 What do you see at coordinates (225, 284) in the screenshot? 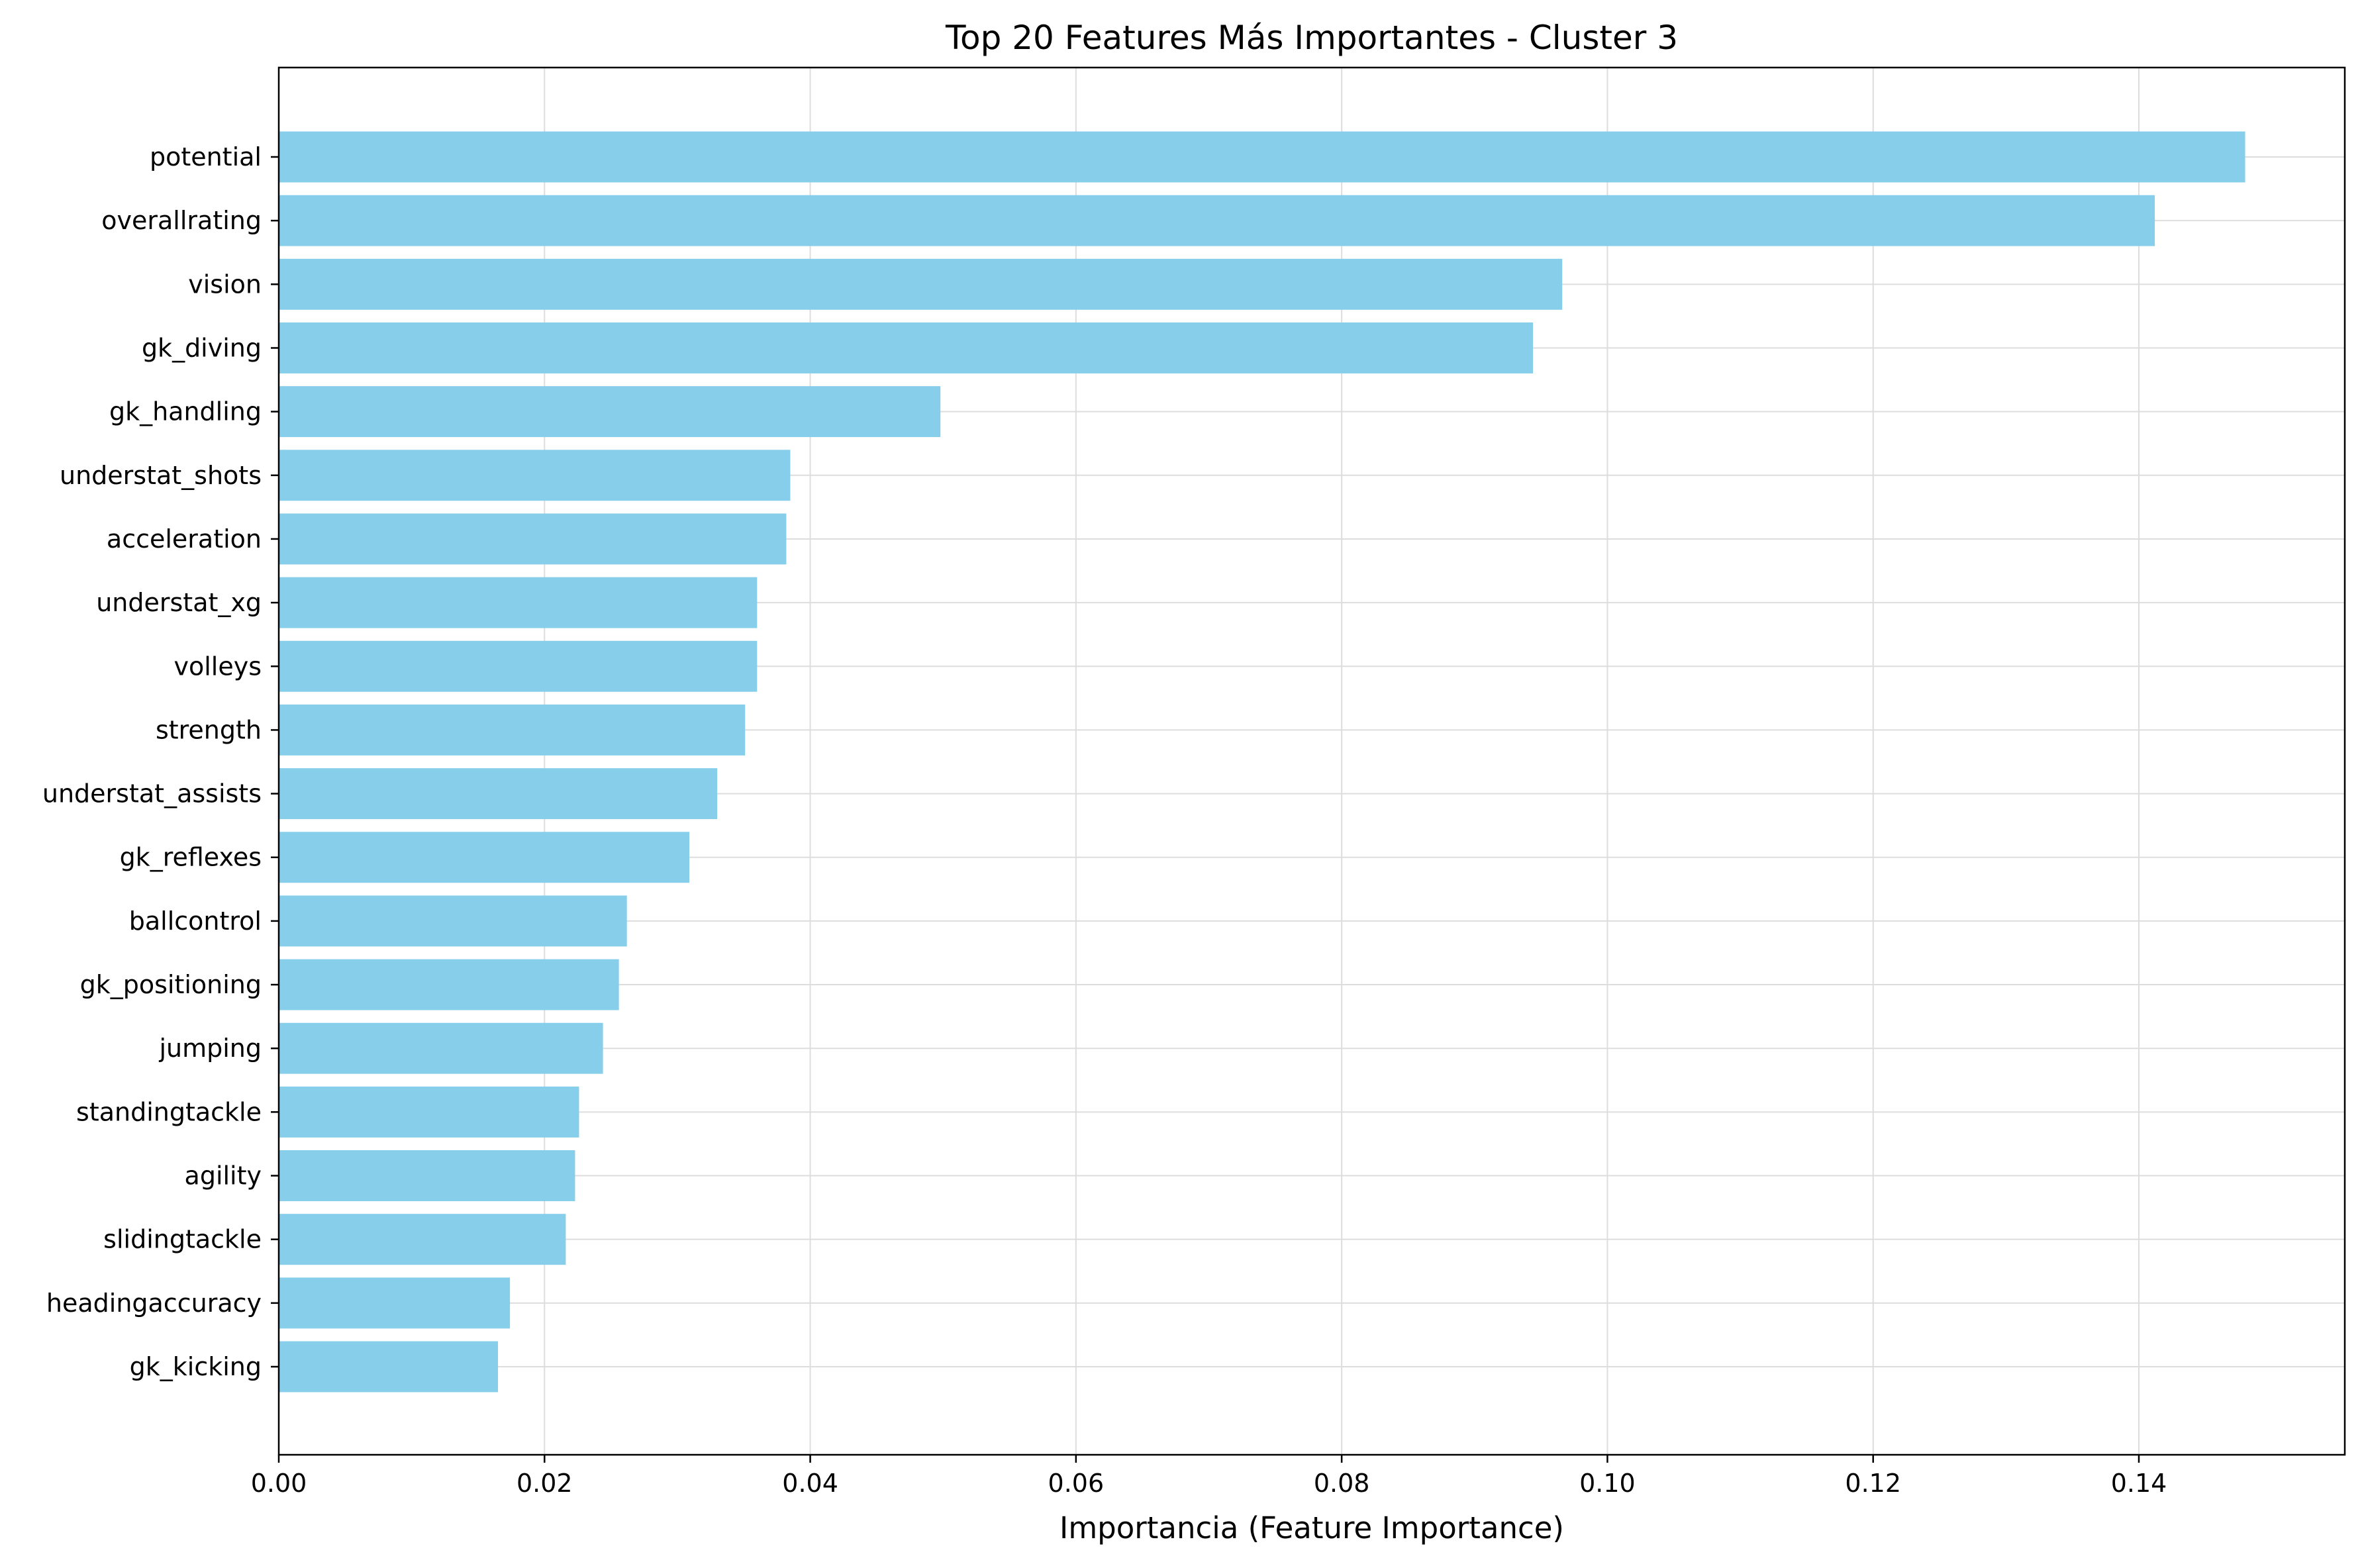
I see `y-tick-label: vision` at bounding box center [225, 284].